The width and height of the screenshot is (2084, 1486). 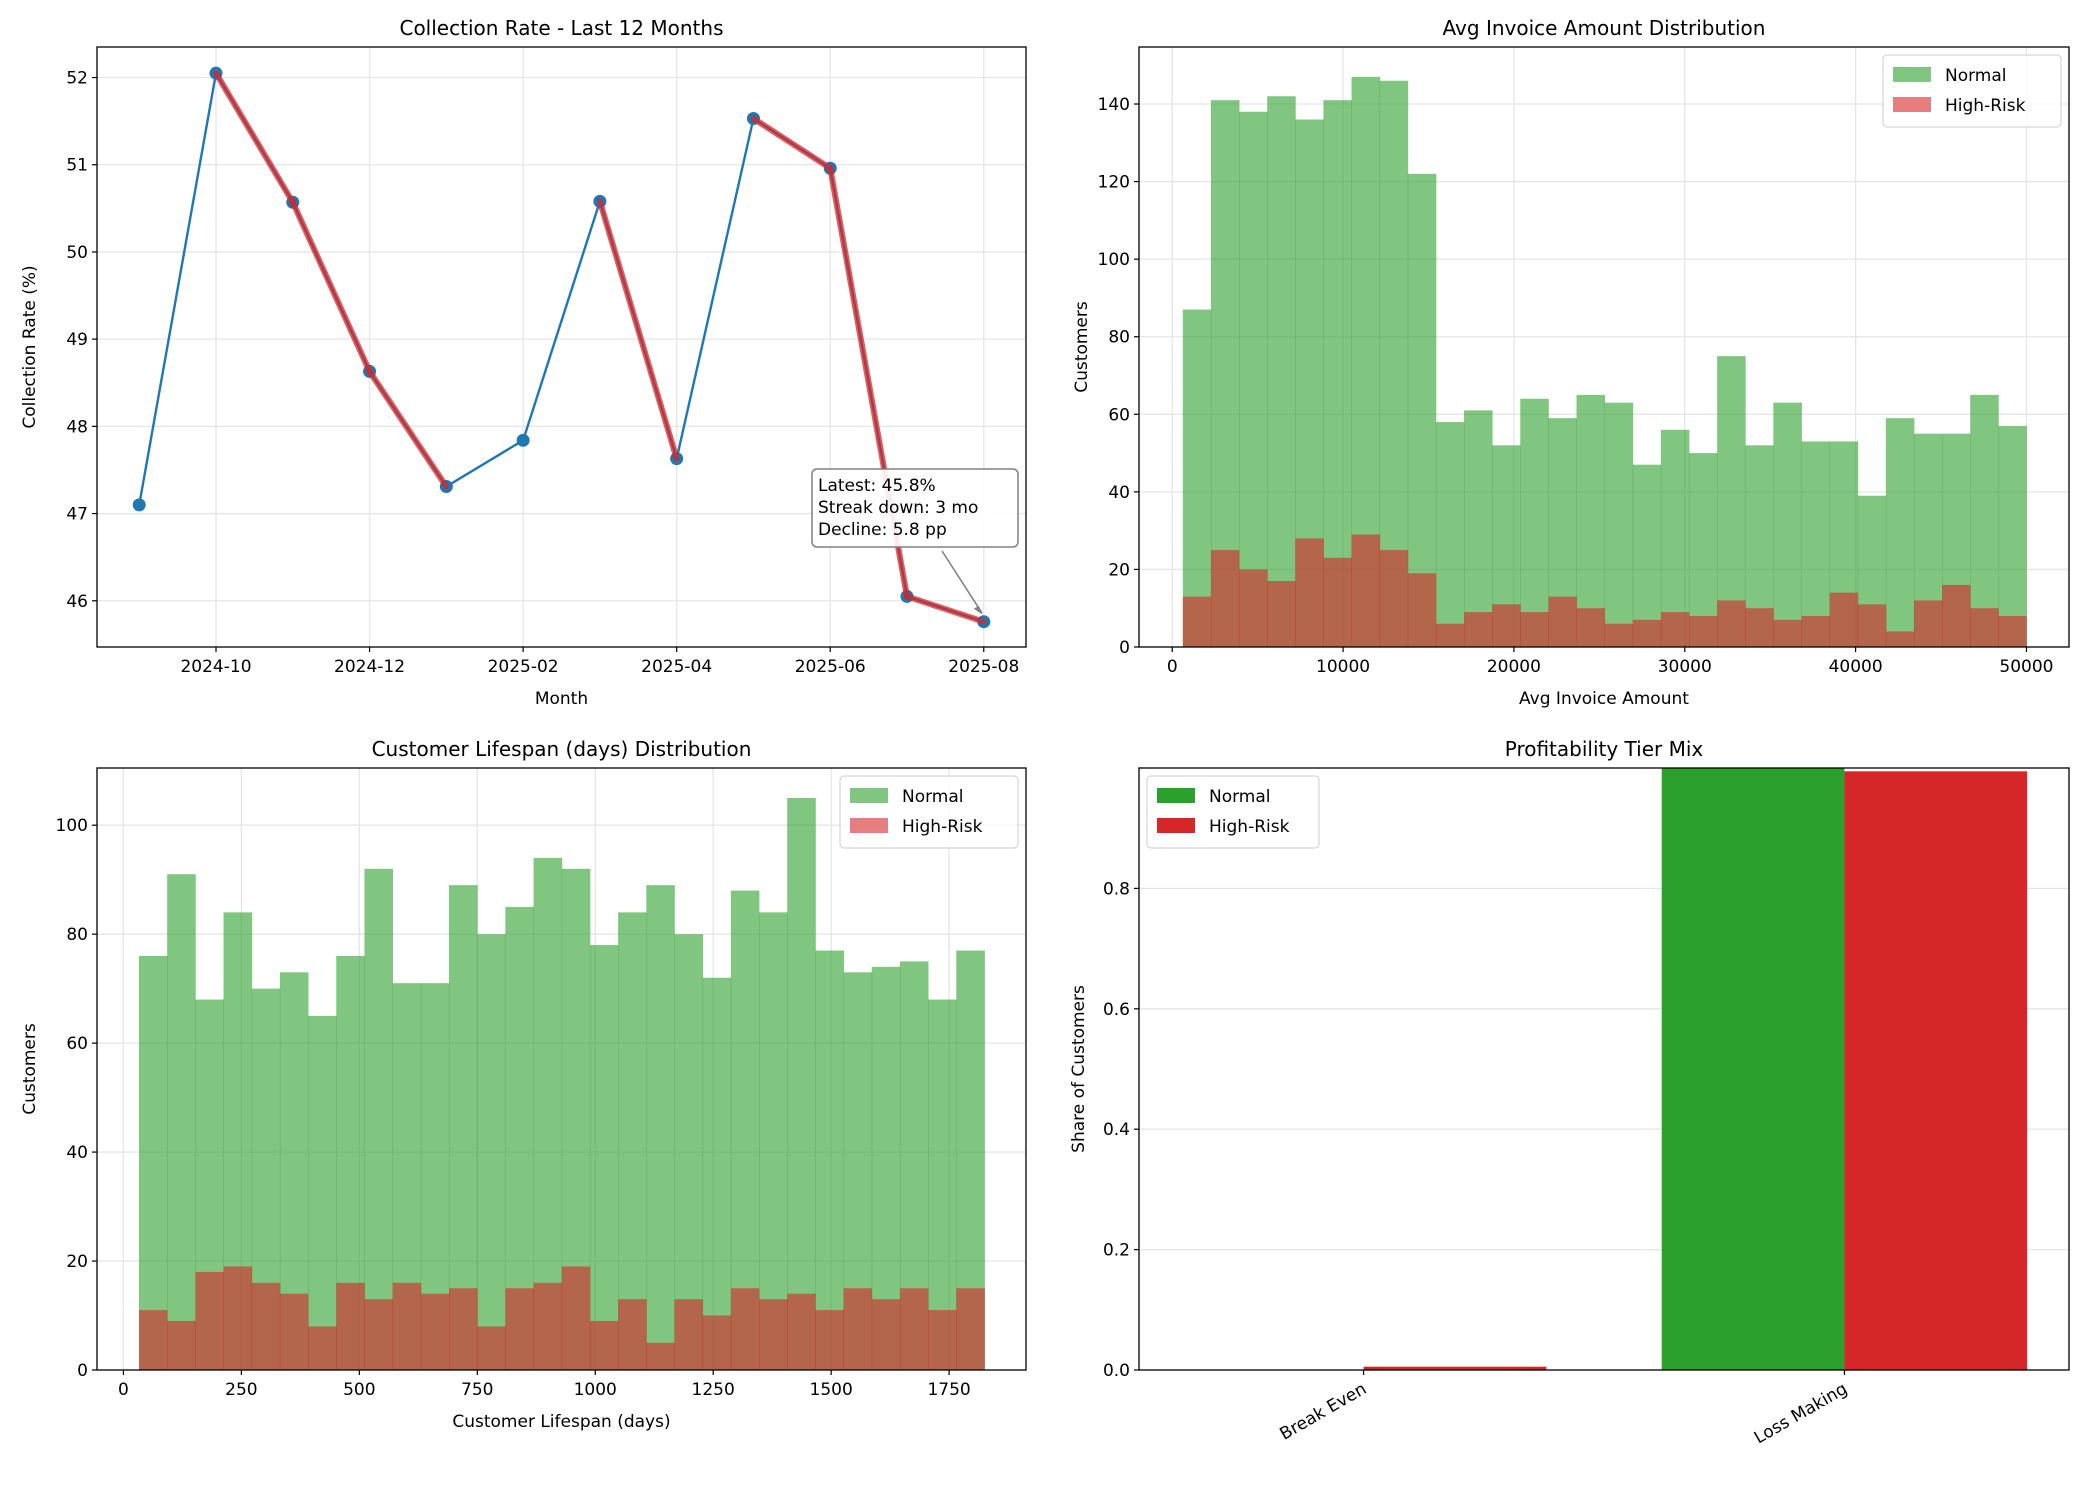 I want to click on x-tick-label: 2025-06, so click(x=830, y=667).